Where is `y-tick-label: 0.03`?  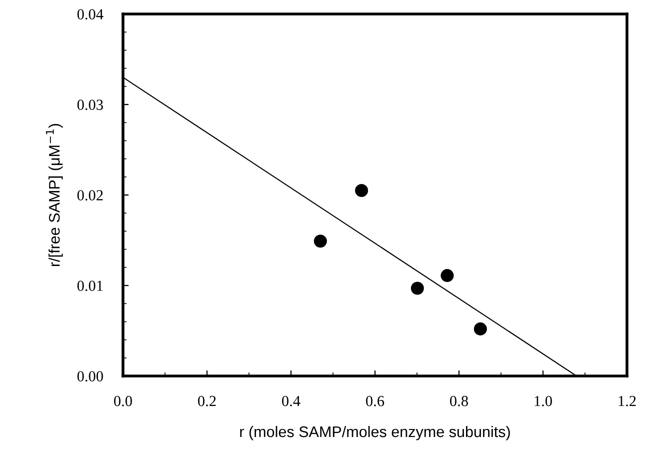
y-tick-label: 0.03 is located at coordinates (90, 105).